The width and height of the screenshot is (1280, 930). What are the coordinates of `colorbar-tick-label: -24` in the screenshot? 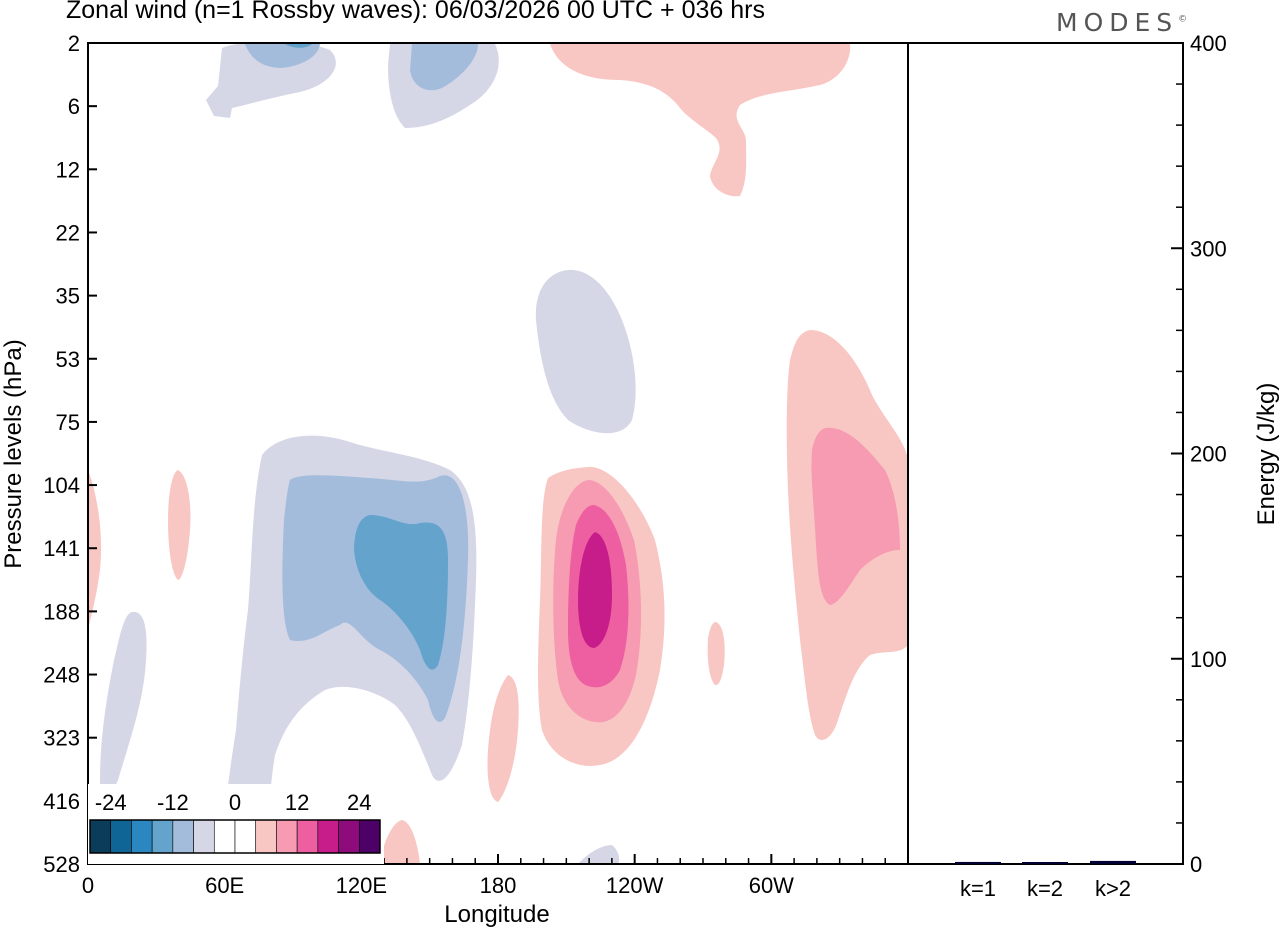 It's located at (111, 802).